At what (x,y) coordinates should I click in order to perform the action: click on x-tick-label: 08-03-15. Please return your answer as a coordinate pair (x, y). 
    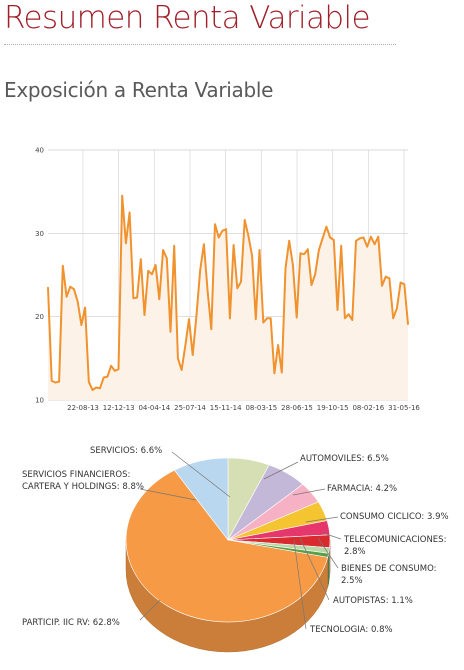
    Looking at the image, I should click on (261, 408).